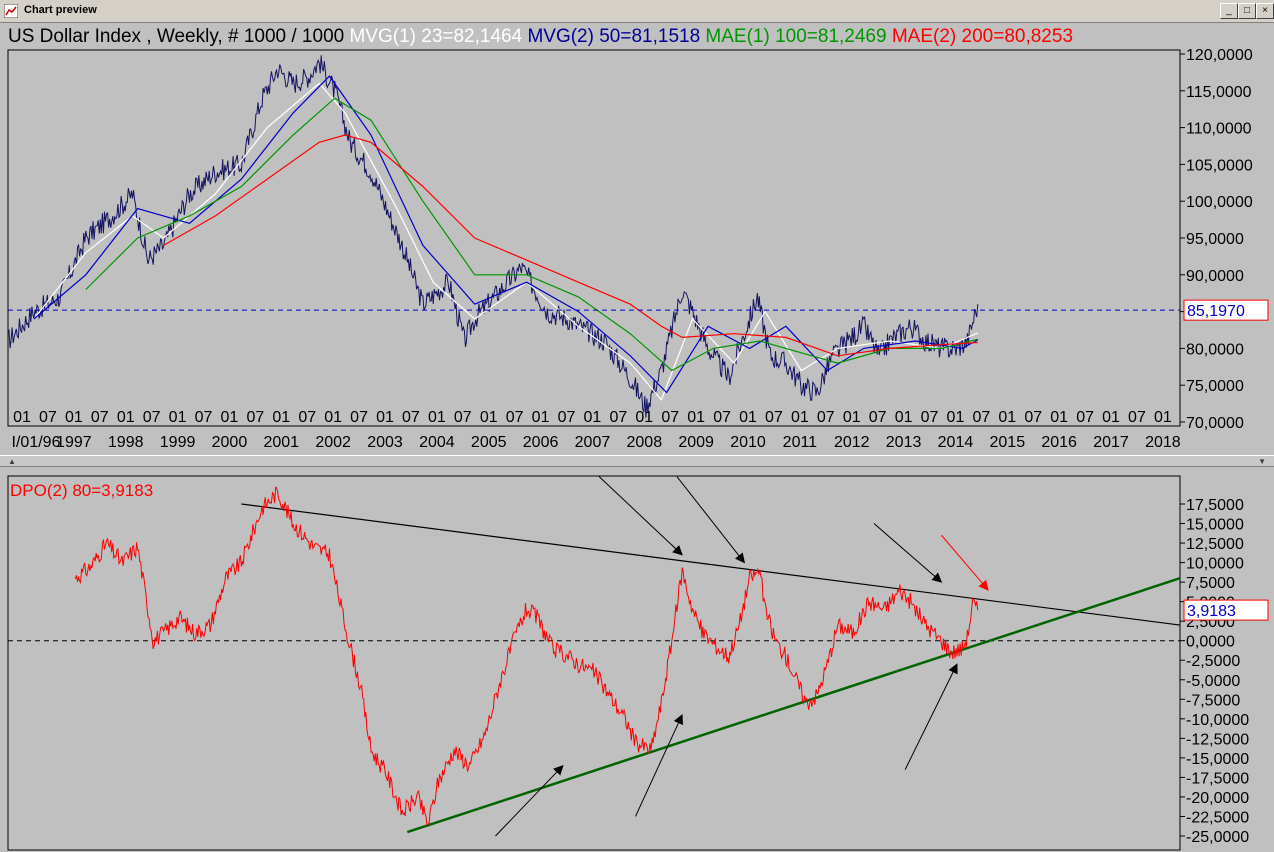 The height and width of the screenshot is (852, 1274). Describe the element at coordinates (1247, 11) in the screenshot. I see `maximize-icon: □` at that location.